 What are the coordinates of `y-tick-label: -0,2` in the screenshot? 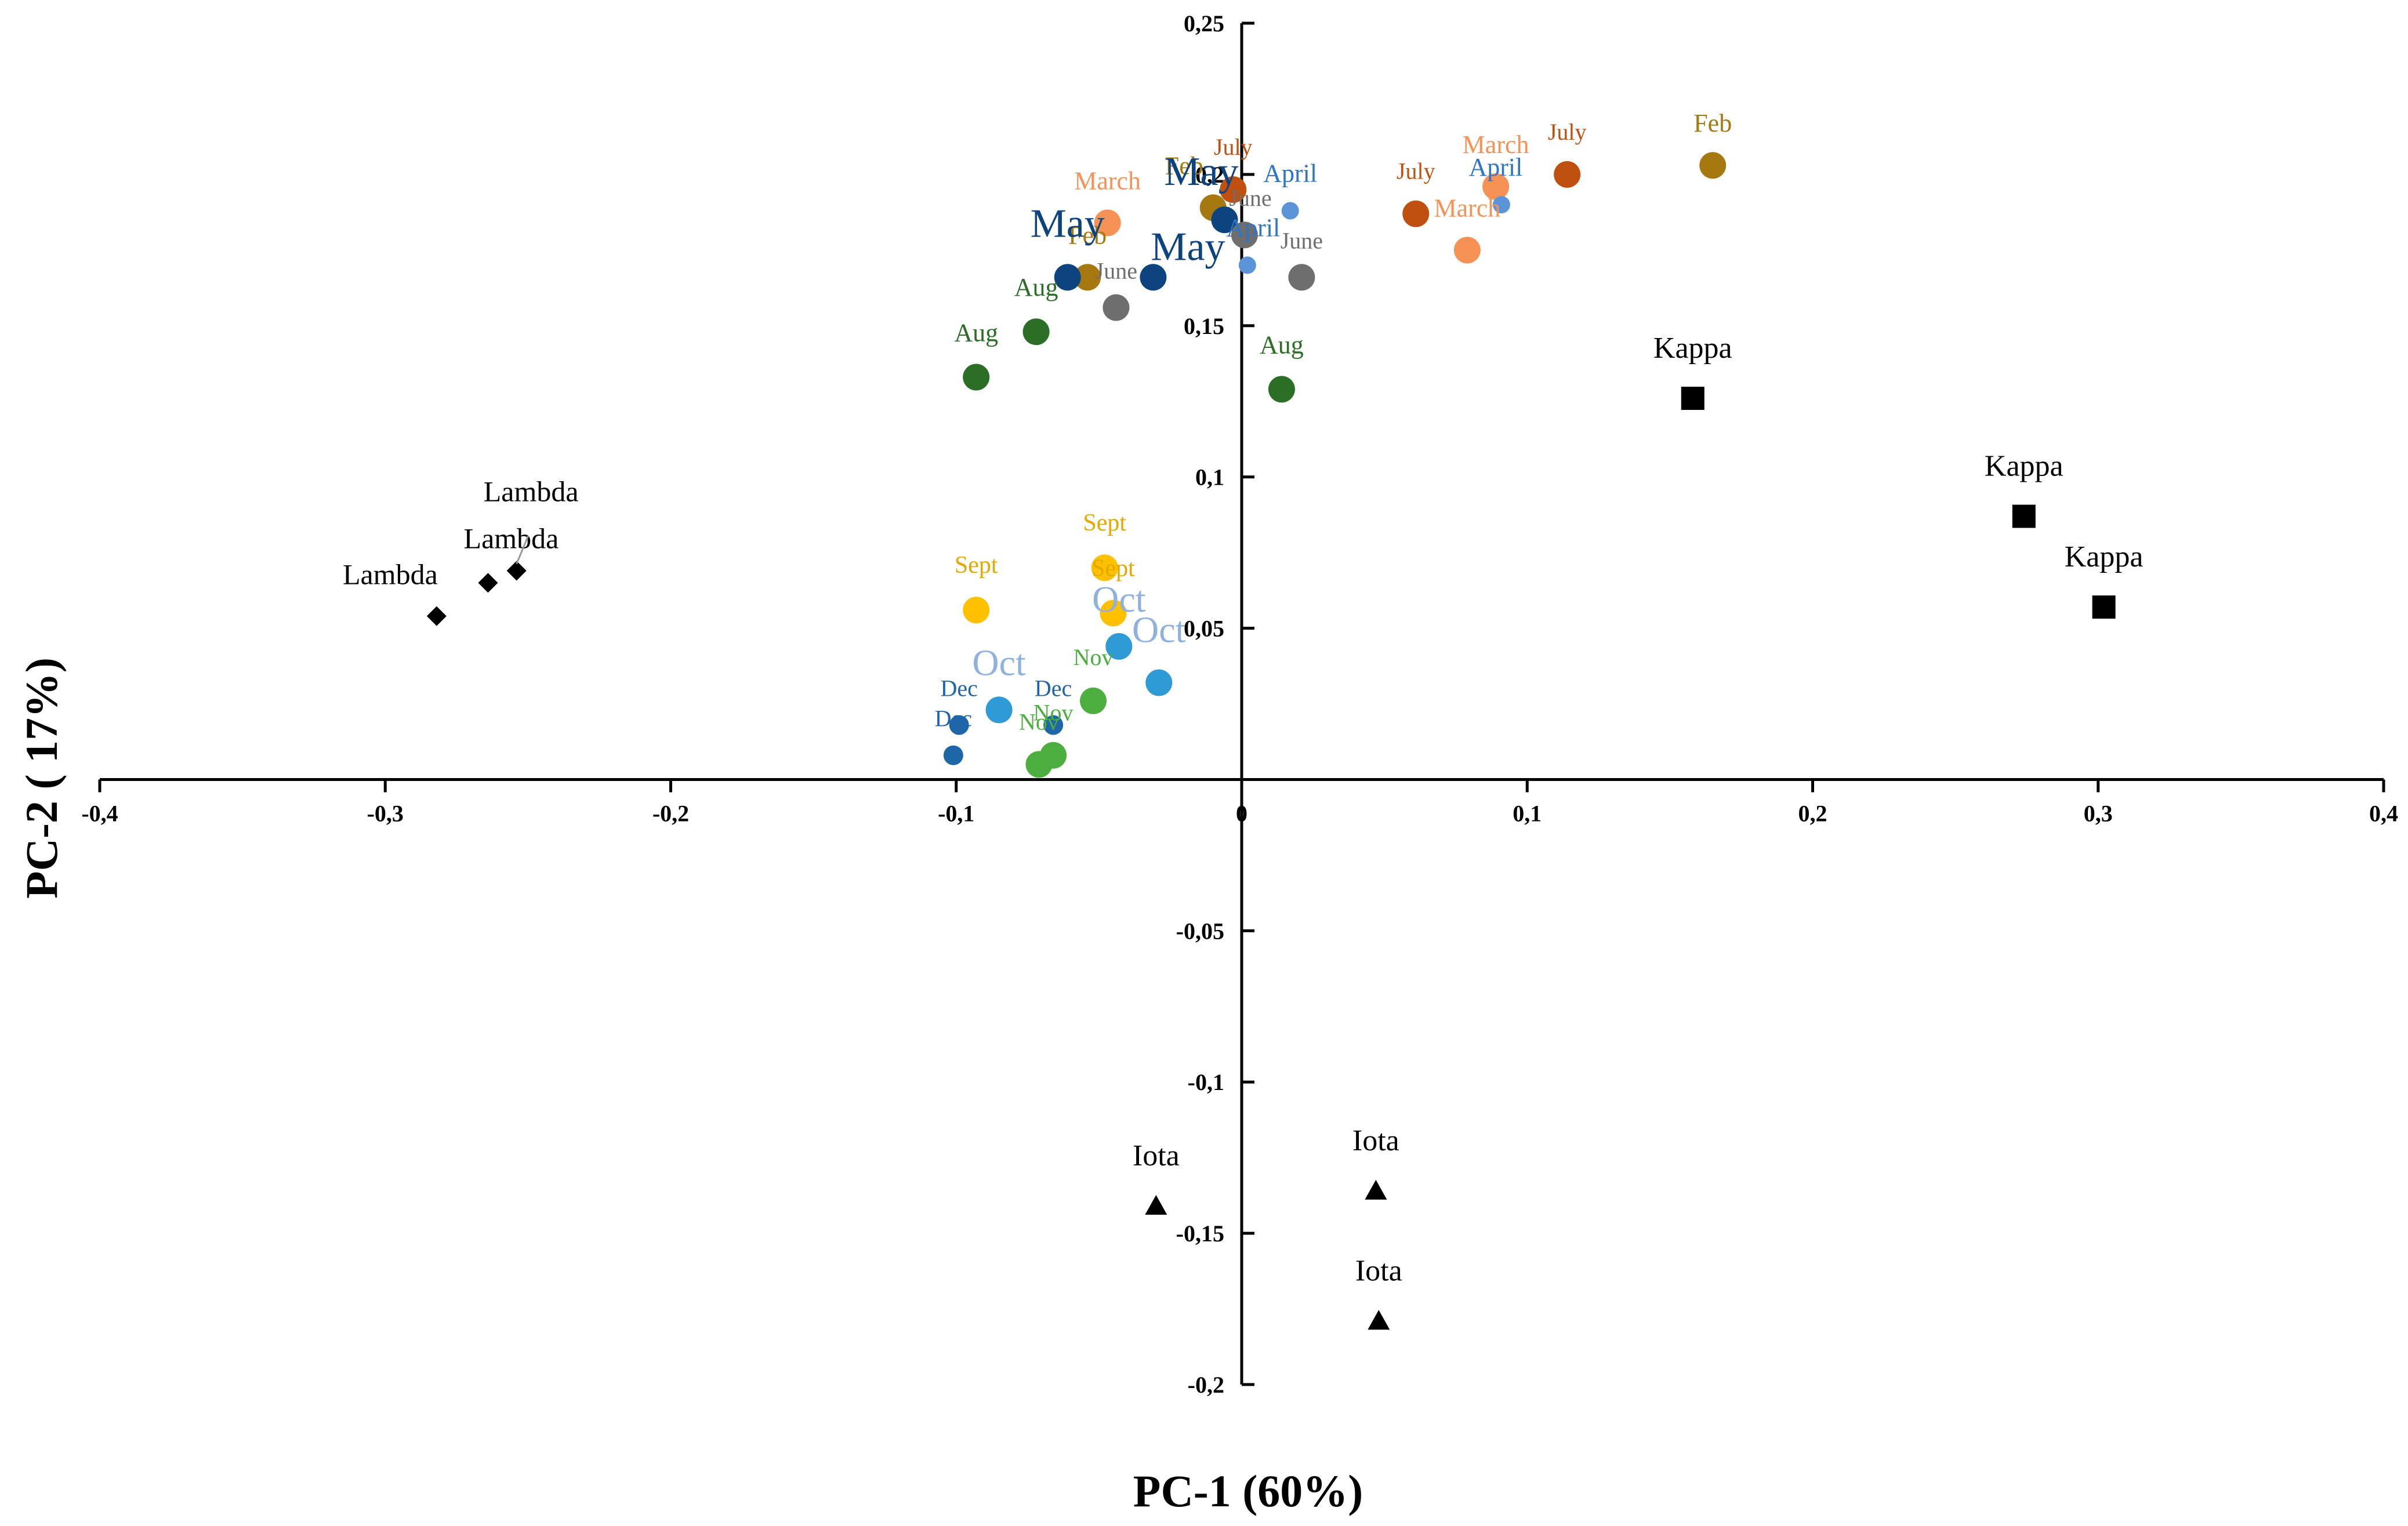 It's located at (1206, 1385).